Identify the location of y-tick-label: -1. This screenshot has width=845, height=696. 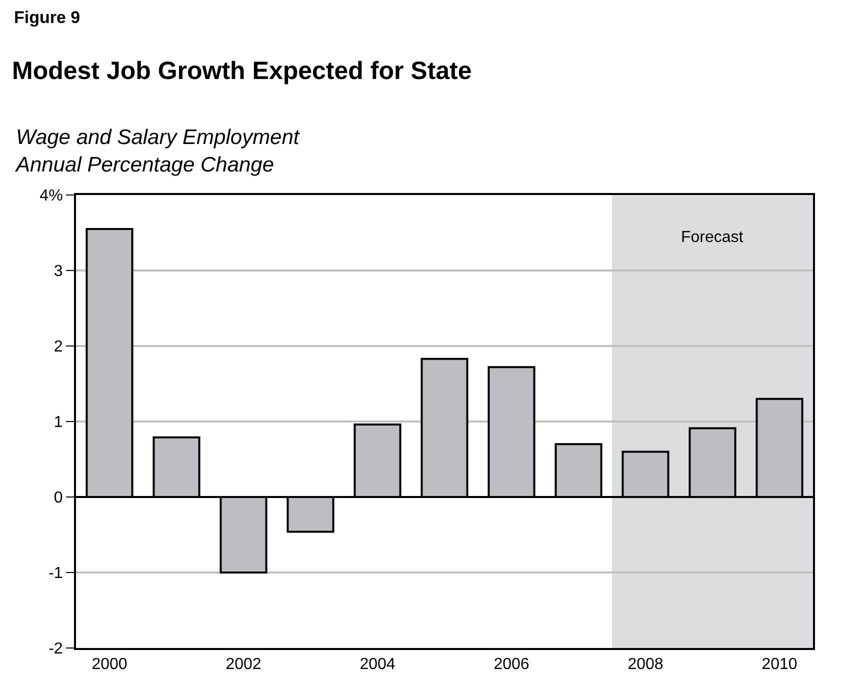
(55, 573).